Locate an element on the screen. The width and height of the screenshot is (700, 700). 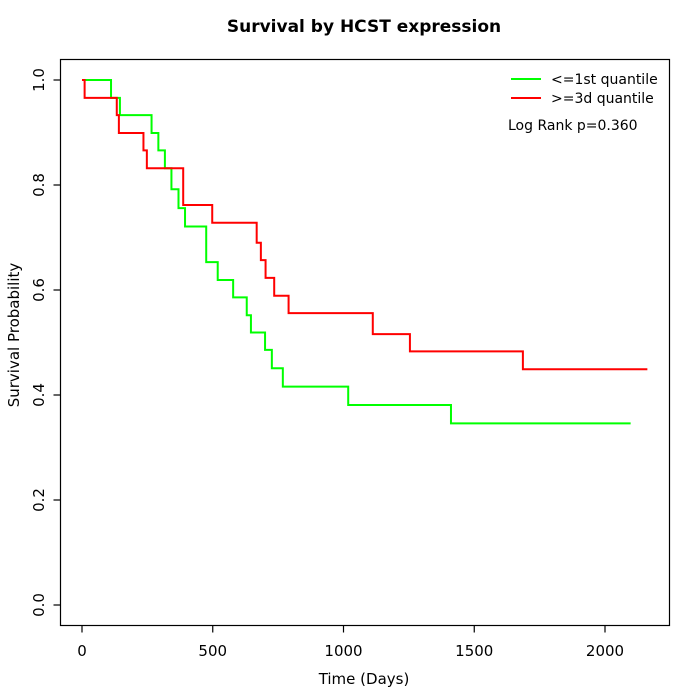
y-tick-label: 1.0 is located at coordinates (39, 80).